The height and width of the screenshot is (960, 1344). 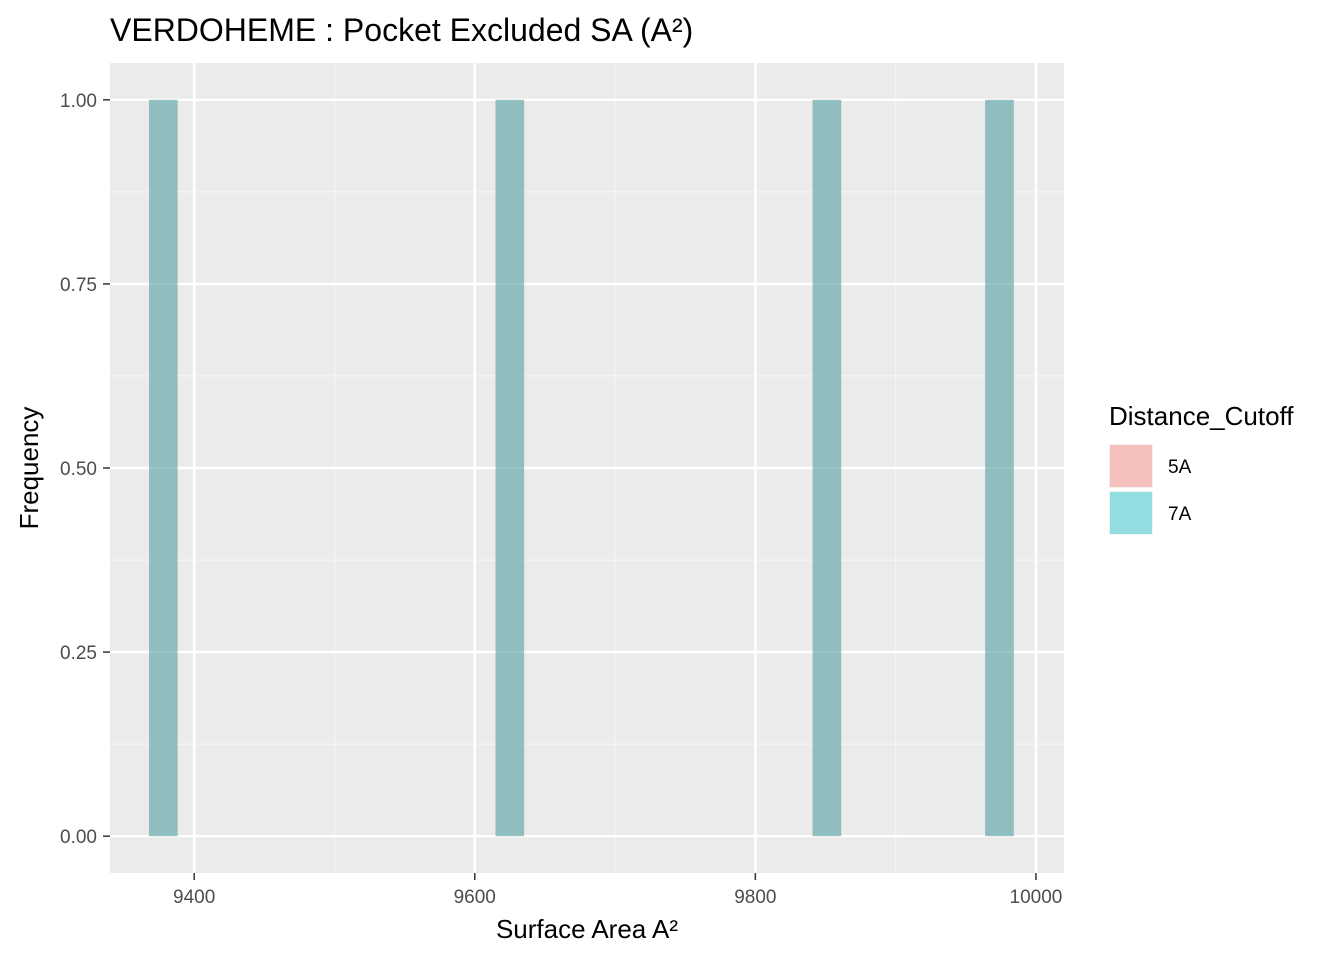 What do you see at coordinates (1201, 468) in the screenshot?
I see `legend: Distance_Cutoff 5A 7A` at bounding box center [1201, 468].